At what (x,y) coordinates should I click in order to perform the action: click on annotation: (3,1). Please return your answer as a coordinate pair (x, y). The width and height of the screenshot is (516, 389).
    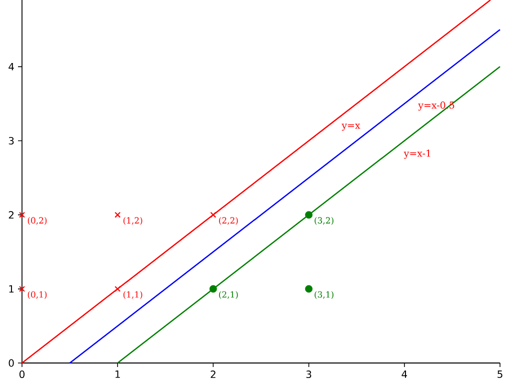
    Looking at the image, I should click on (324, 295).